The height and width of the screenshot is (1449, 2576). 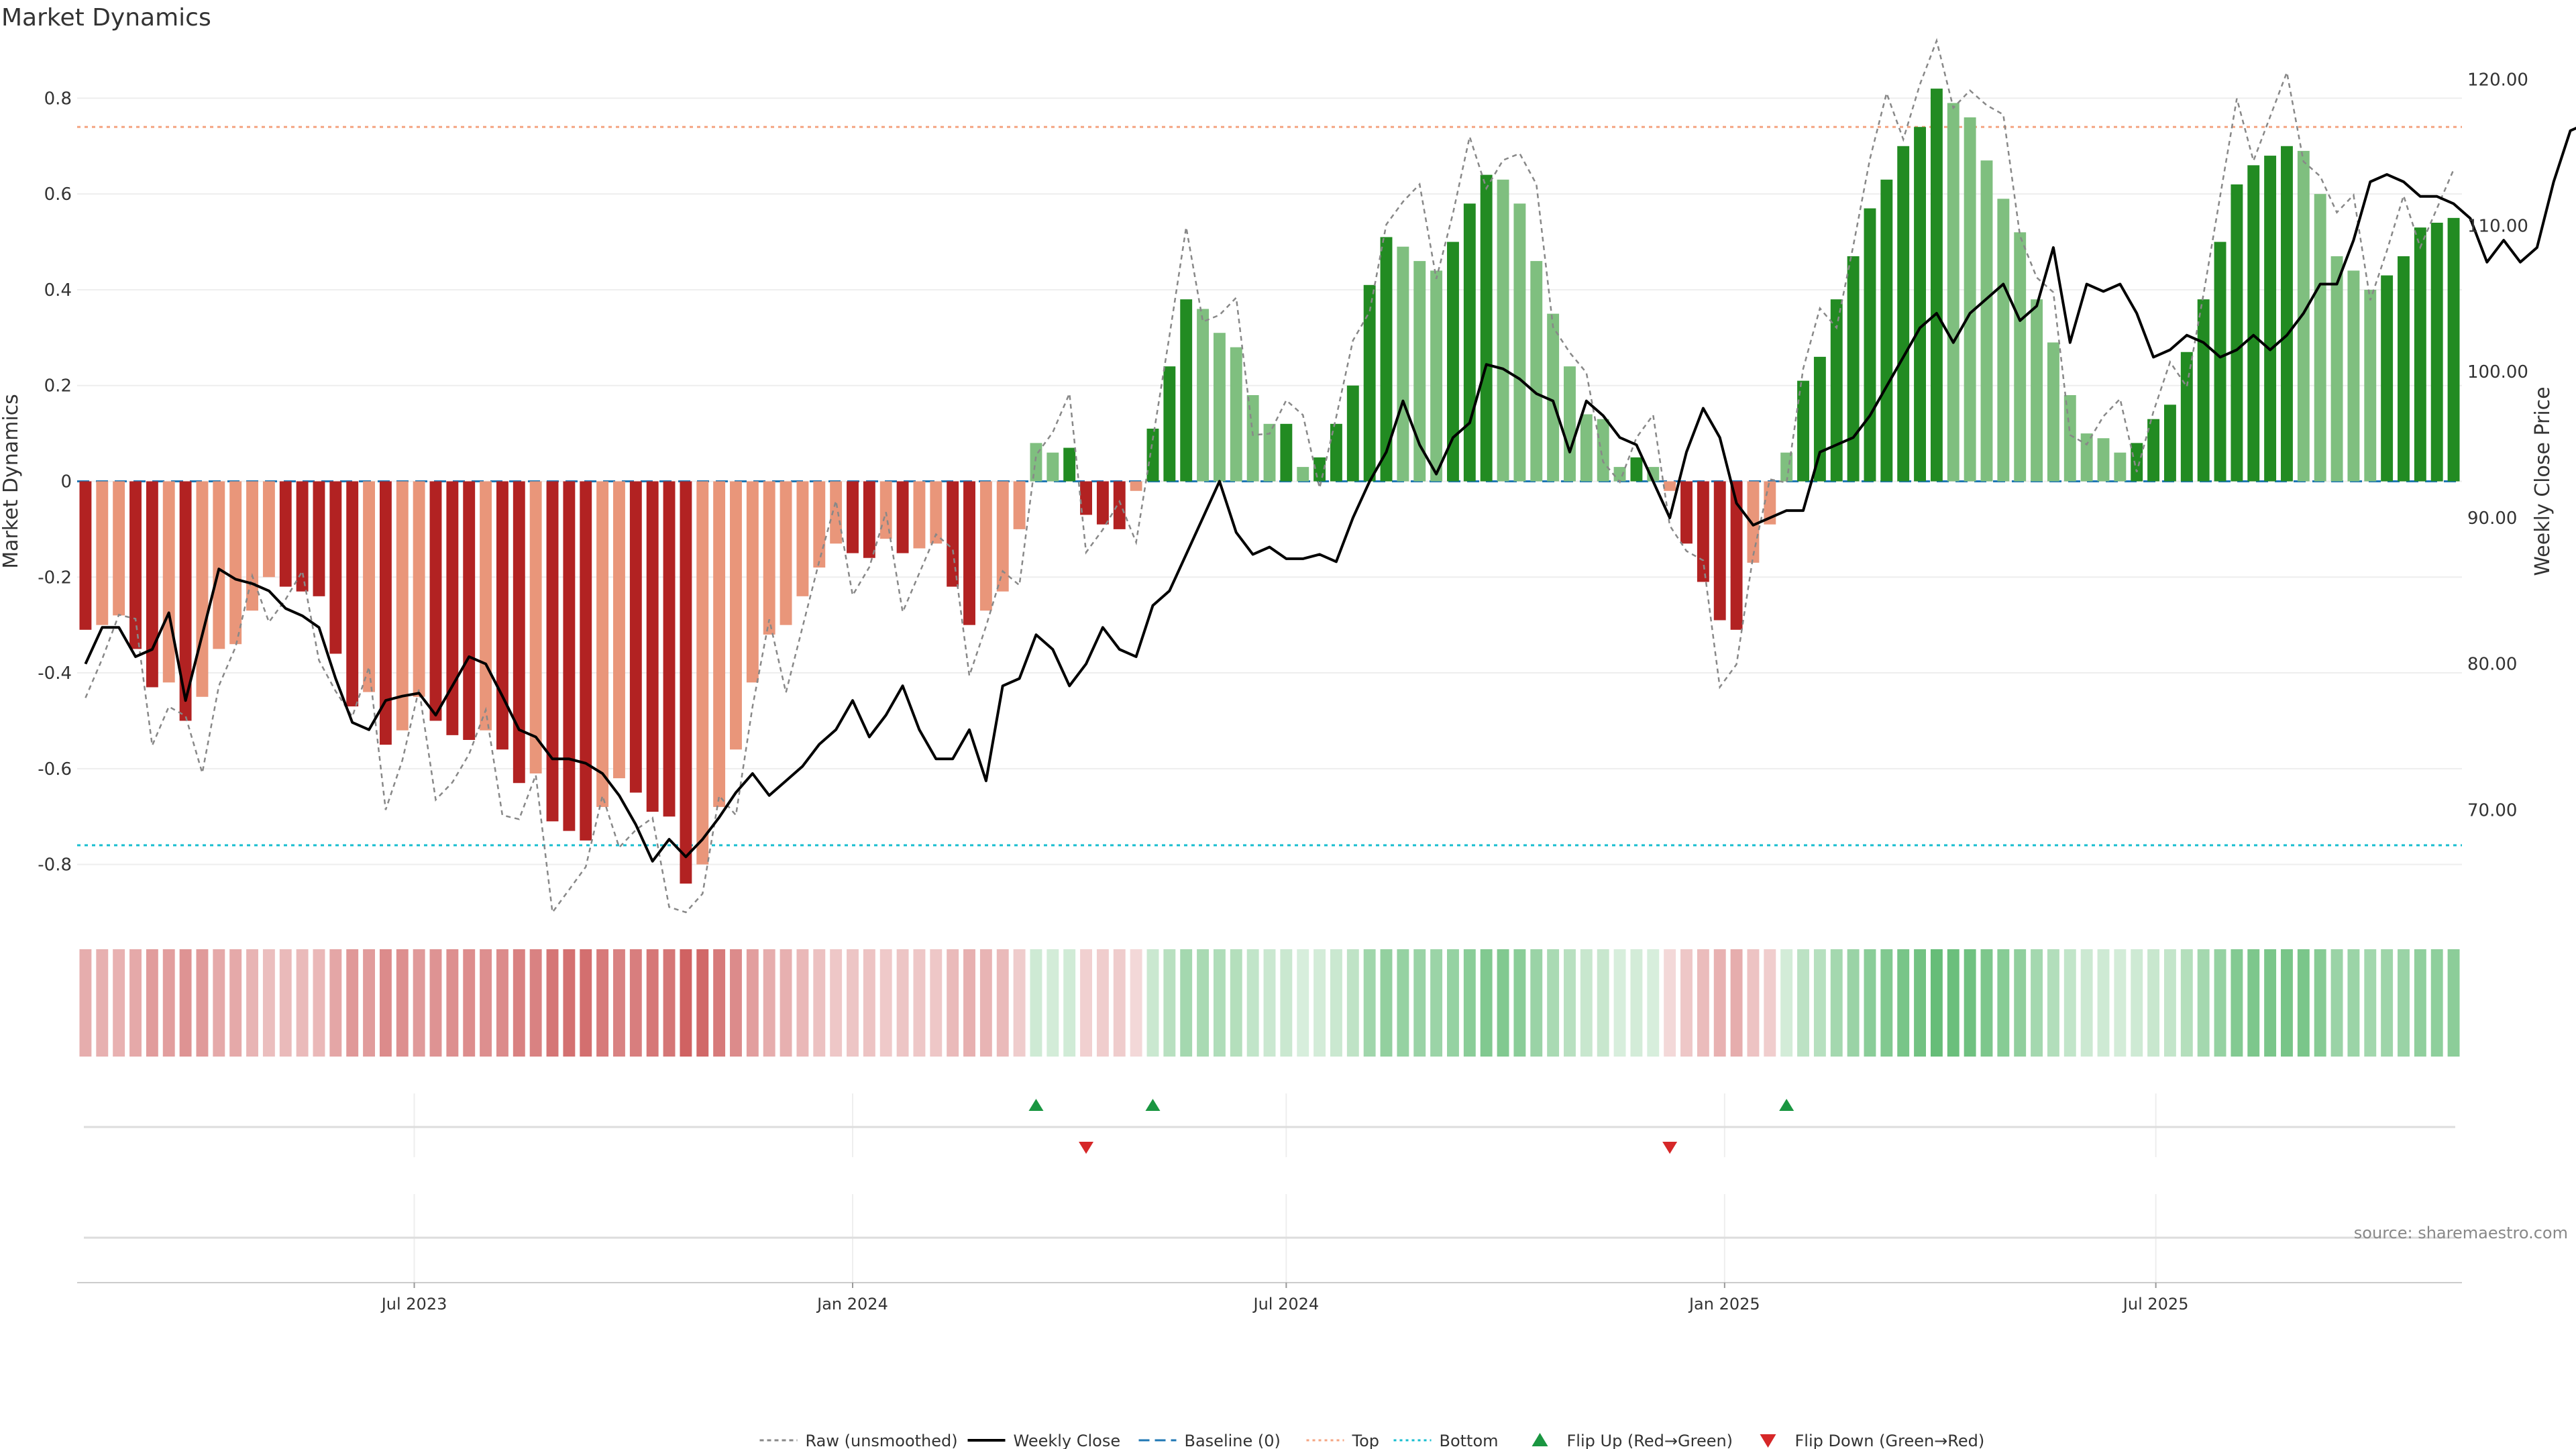 What do you see at coordinates (2497, 372) in the screenshot?
I see `y2-tick-label: 100.00` at bounding box center [2497, 372].